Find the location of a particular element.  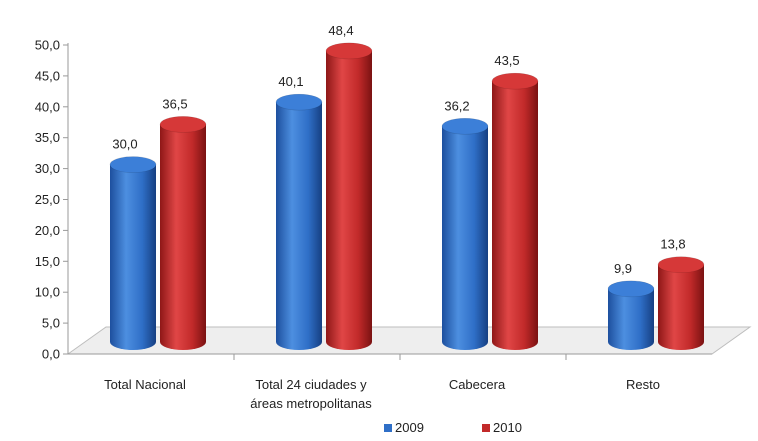

y-tick-label: 45,0 is located at coordinates (47, 75).